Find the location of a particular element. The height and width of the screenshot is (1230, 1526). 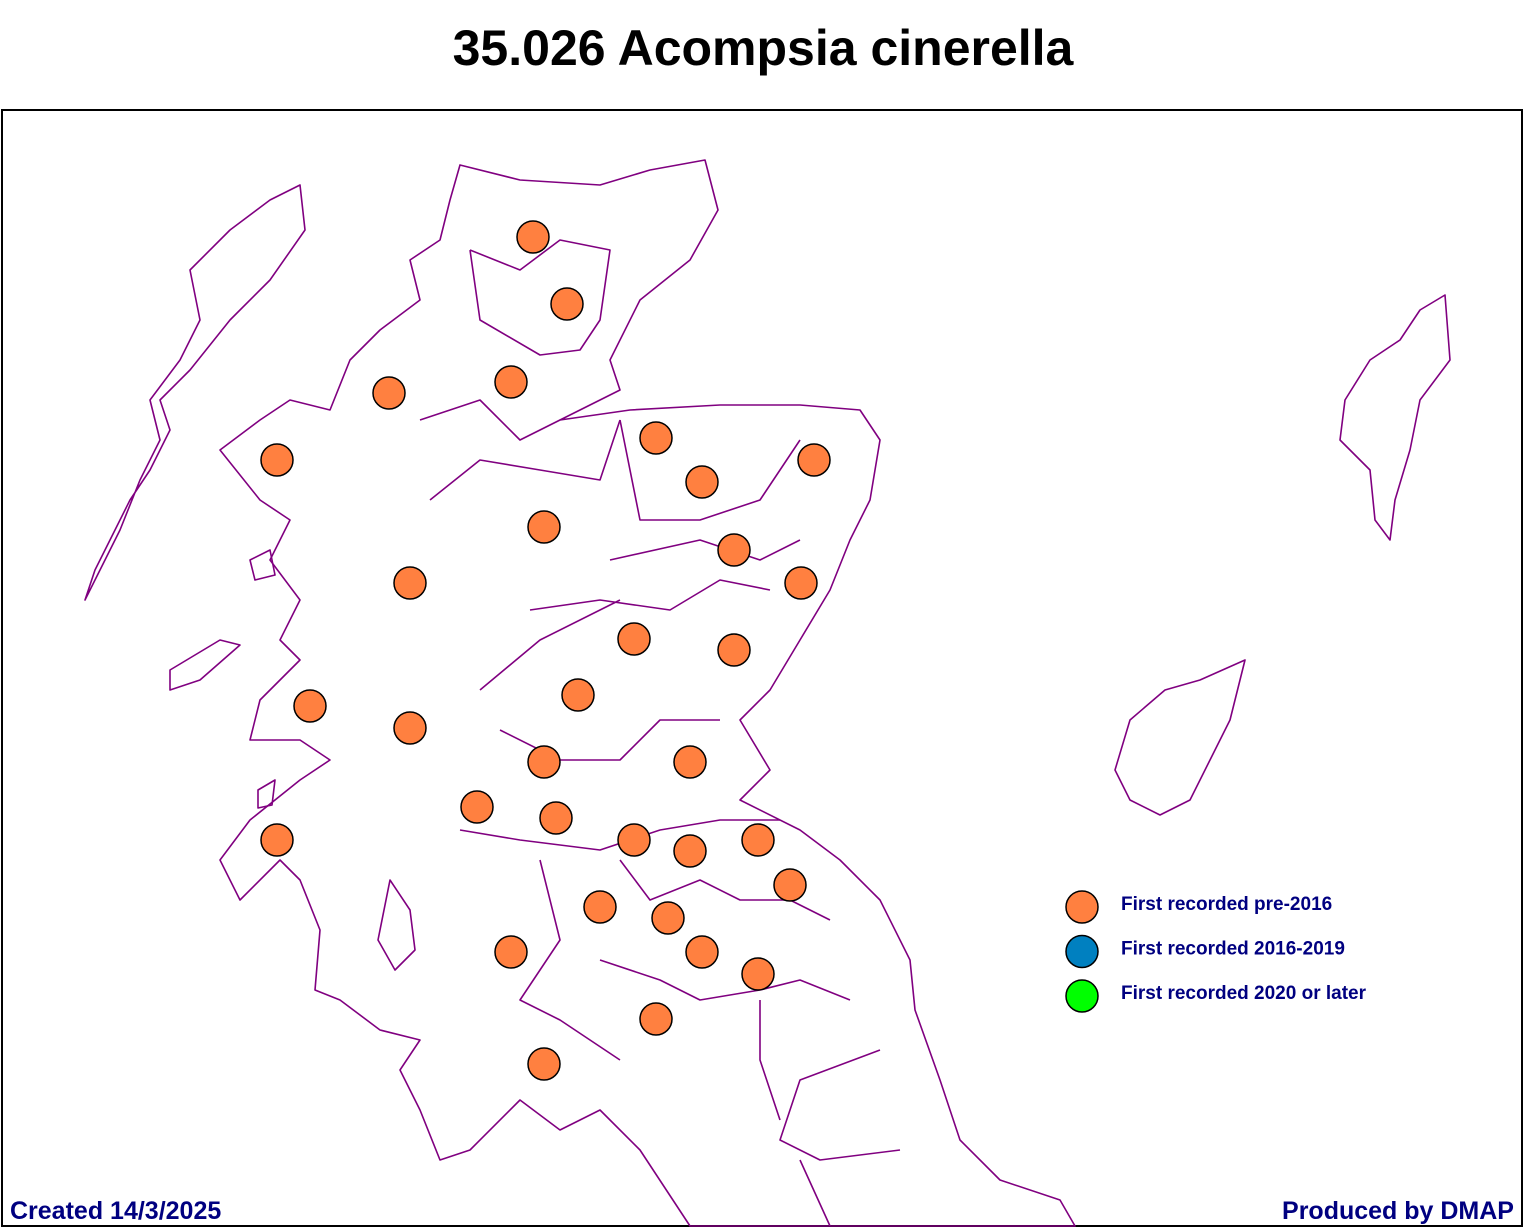

created-date: Created 14/3/2025 is located at coordinates (115, 1211).